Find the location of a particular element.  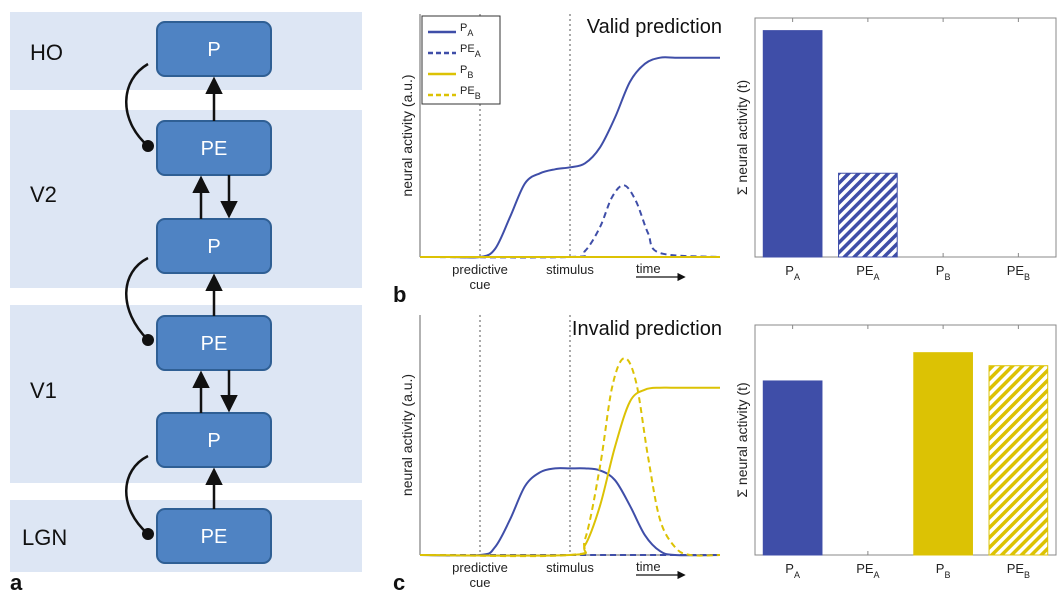

panel-label-b: b is located at coordinates (399, 294).